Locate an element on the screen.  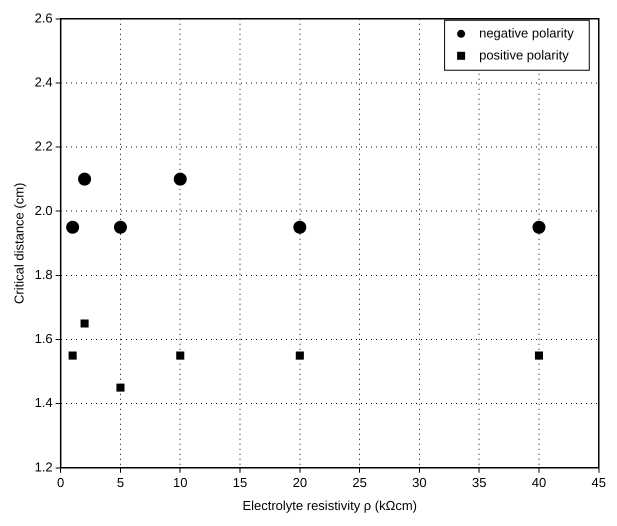
y-tick-label: 1.2 is located at coordinates (43, 466).